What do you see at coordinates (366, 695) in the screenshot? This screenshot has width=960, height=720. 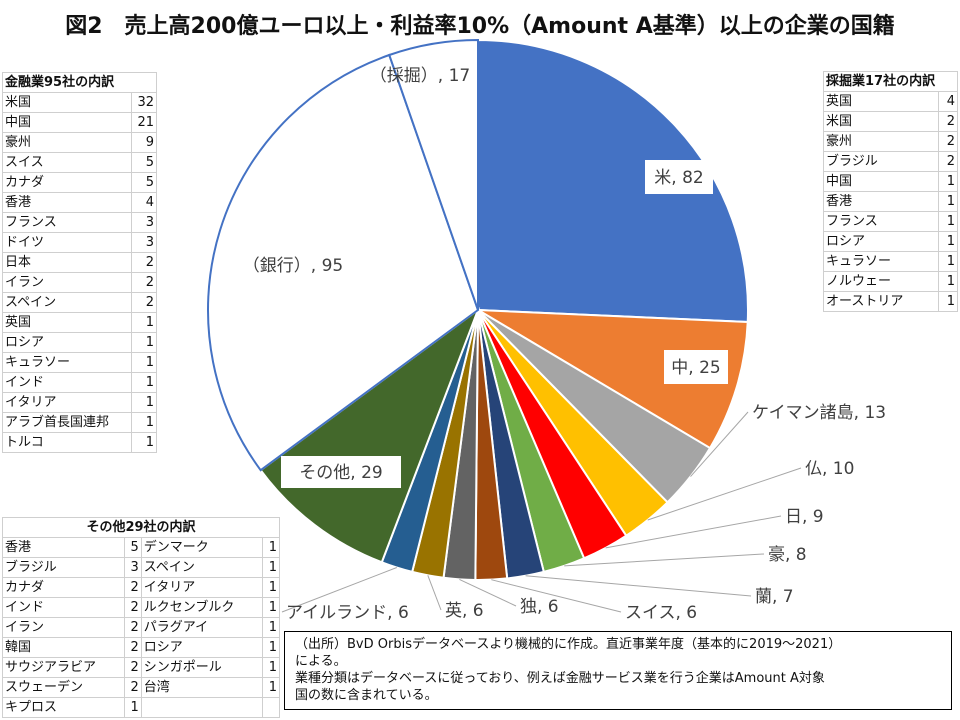 I see `note-line-4: 国の数に含まれている。` at bounding box center [366, 695].